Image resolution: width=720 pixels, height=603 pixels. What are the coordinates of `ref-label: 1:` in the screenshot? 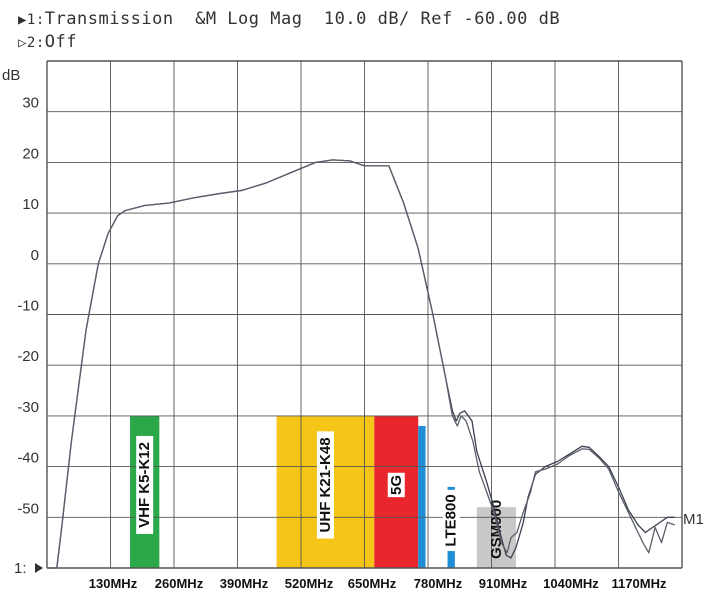 It's located at (20, 568).